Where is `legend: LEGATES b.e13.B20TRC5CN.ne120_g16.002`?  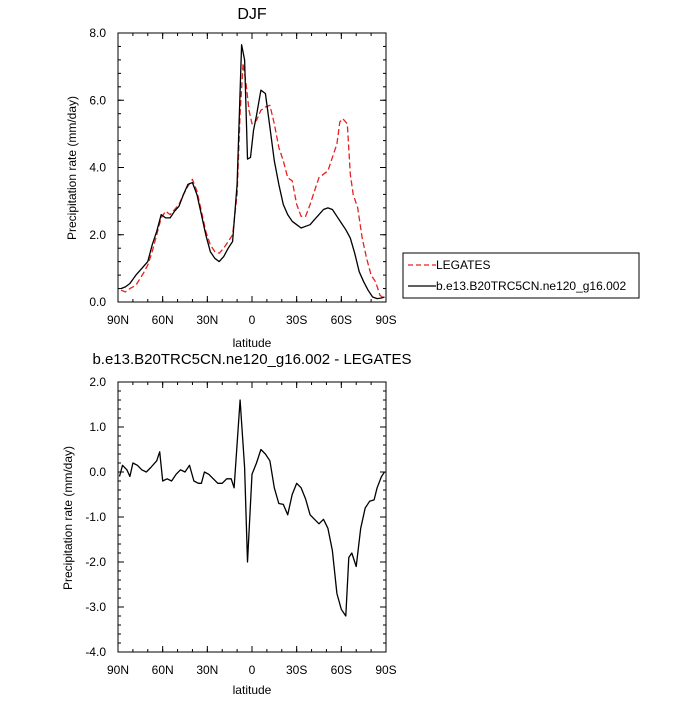
legend: LEGATES b.e13.B20TRC5CN.ne120_g16.002 is located at coordinates (521, 275).